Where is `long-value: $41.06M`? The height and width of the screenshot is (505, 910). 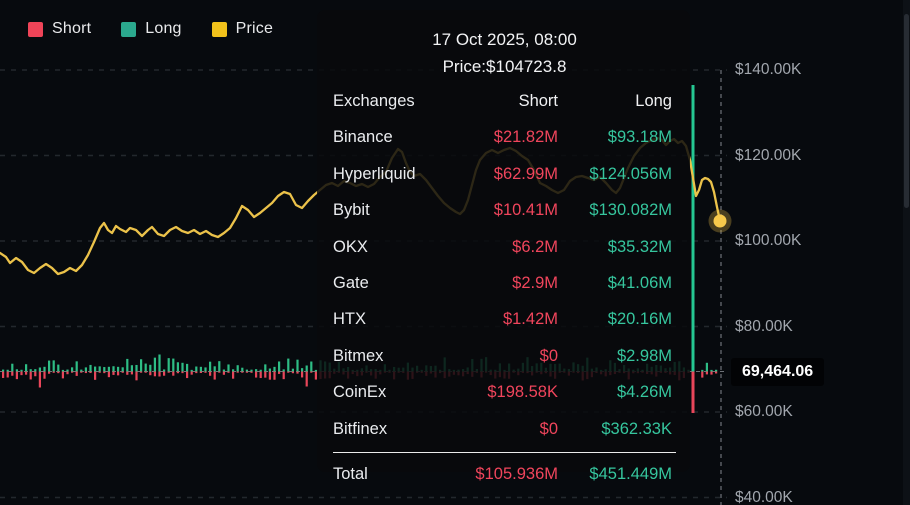 long-value: $41.06M is located at coordinates (639, 283).